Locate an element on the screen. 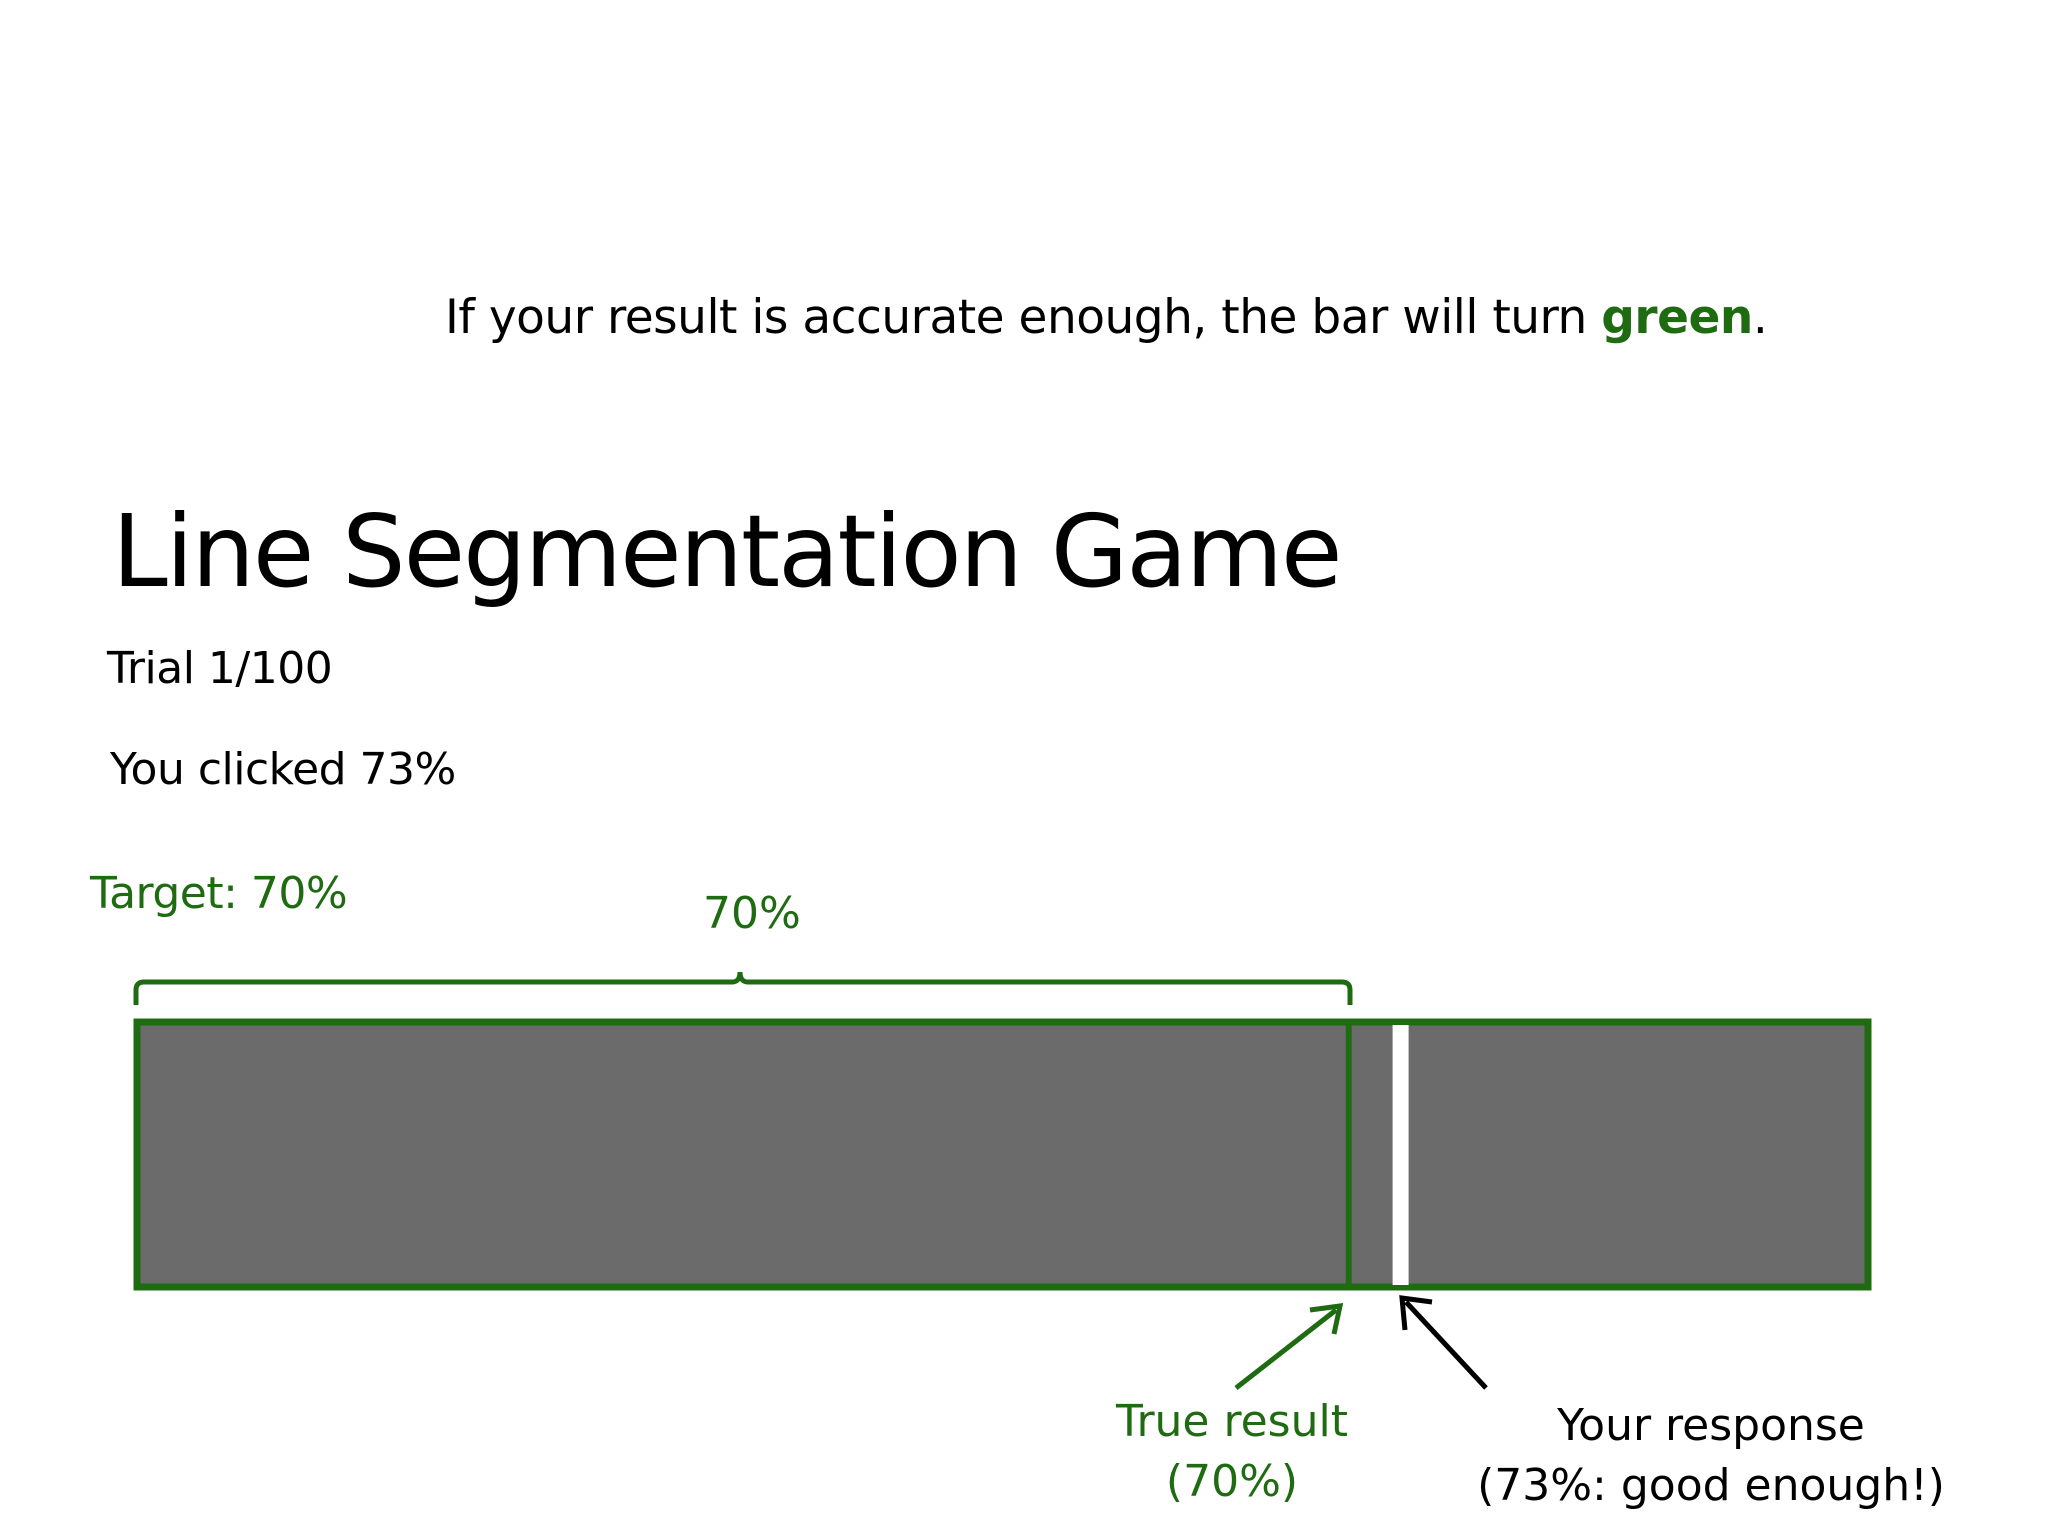 The width and height of the screenshot is (2048, 1536). click-readout: You clicked 73% is located at coordinates (283, 769).